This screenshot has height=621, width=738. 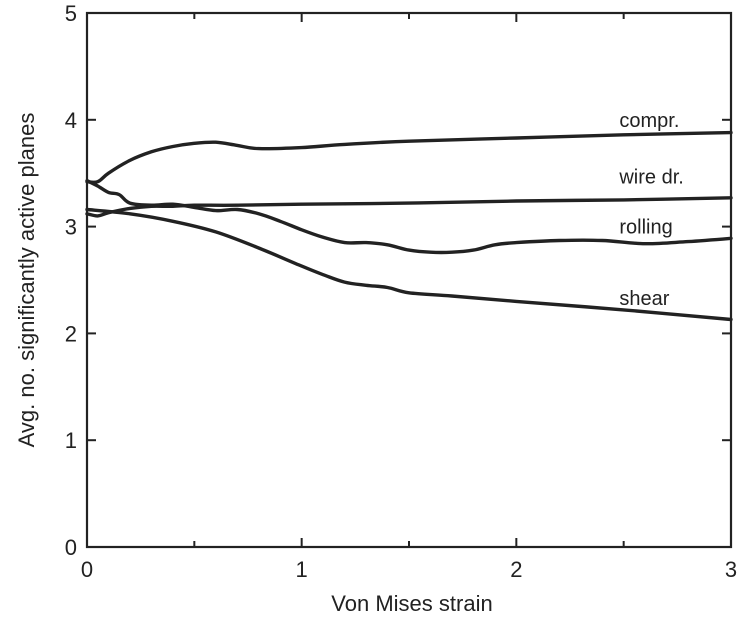 What do you see at coordinates (409, 217) in the screenshot?
I see `series-line-rolling` at bounding box center [409, 217].